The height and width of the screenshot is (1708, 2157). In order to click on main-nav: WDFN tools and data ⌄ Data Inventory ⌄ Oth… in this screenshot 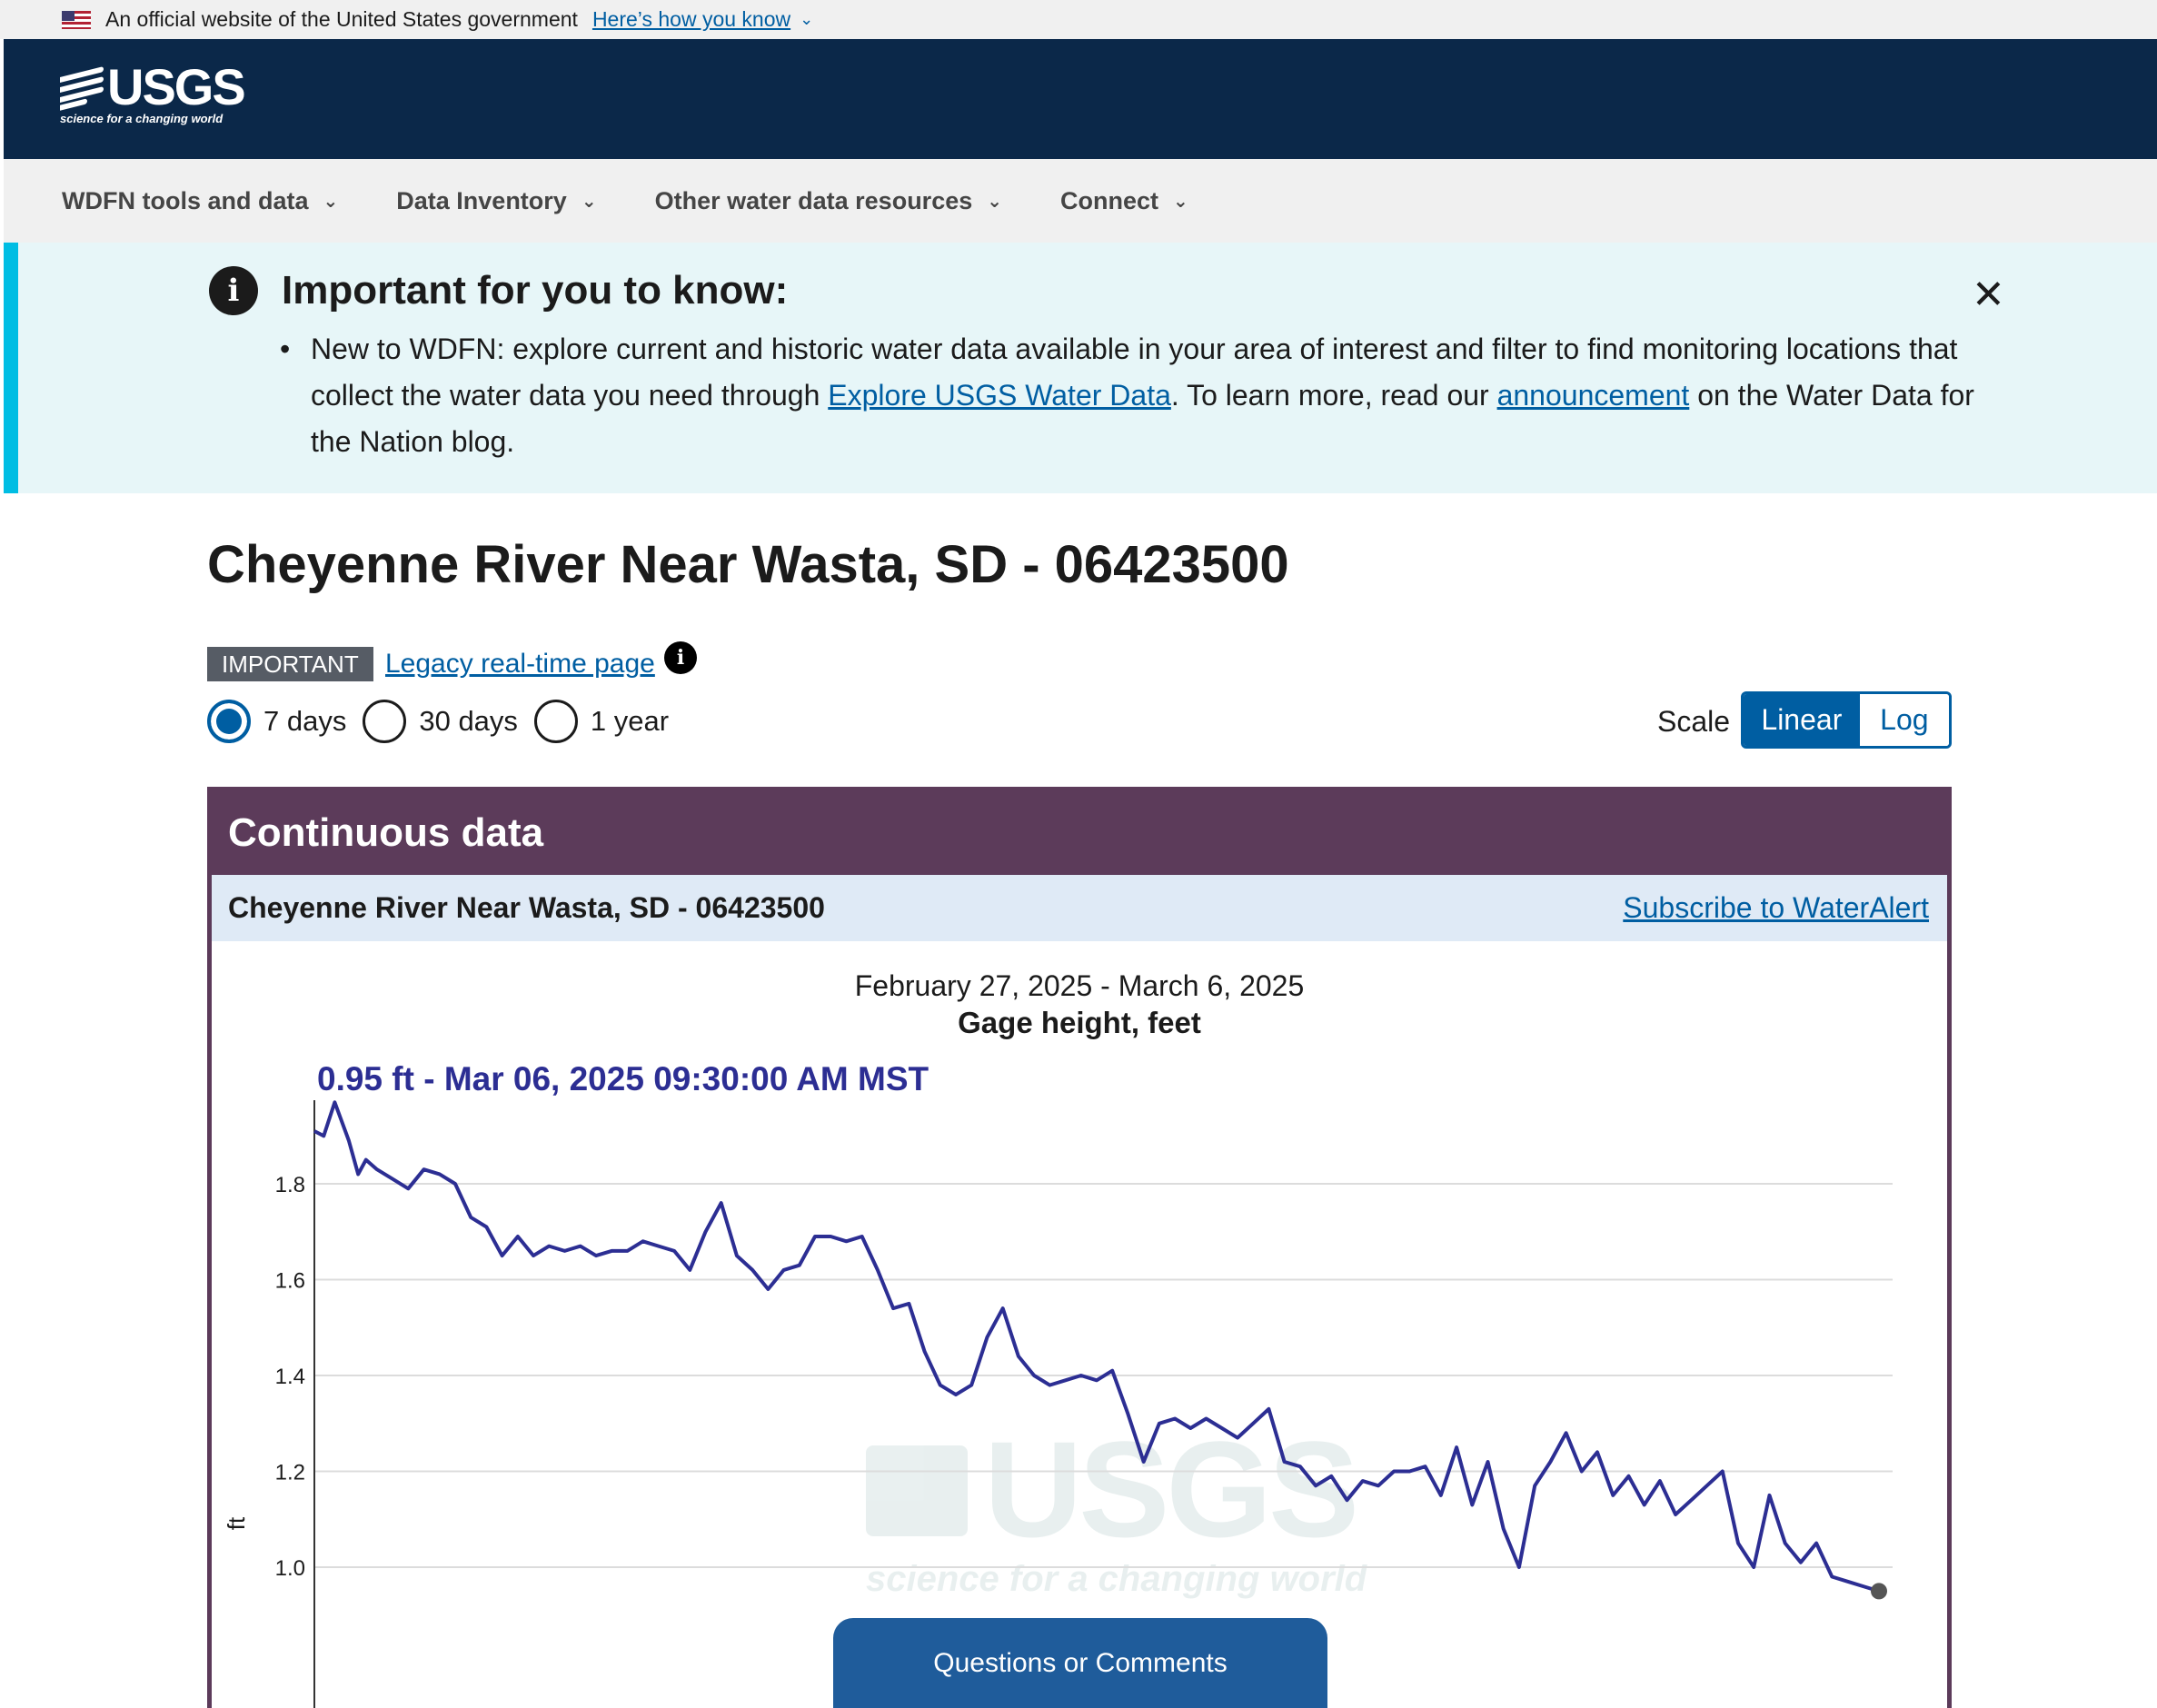, I will do `click(1080, 201)`.